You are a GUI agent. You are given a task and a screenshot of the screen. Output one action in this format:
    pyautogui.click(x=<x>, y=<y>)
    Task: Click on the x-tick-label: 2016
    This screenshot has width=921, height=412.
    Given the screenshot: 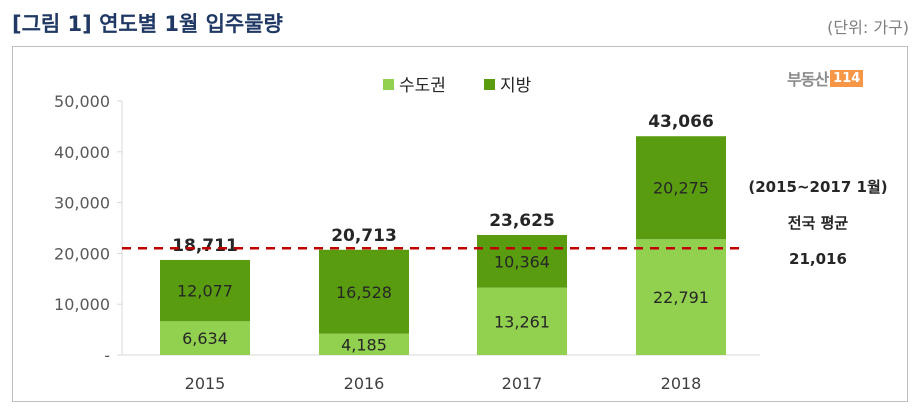 What is the action you would take?
    pyautogui.click(x=364, y=383)
    